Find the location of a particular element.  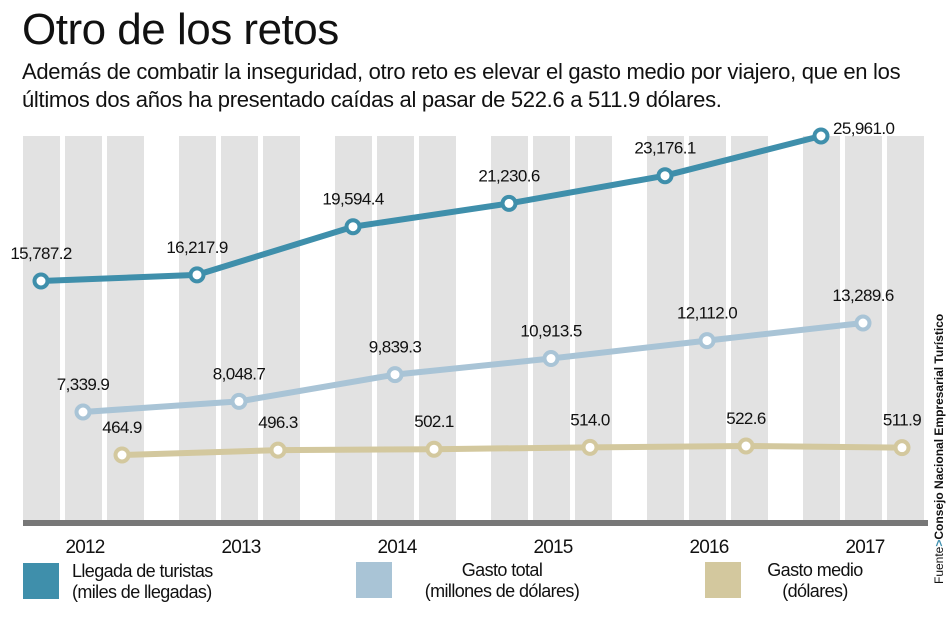

data-label: 502.1 is located at coordinates (434, 421).